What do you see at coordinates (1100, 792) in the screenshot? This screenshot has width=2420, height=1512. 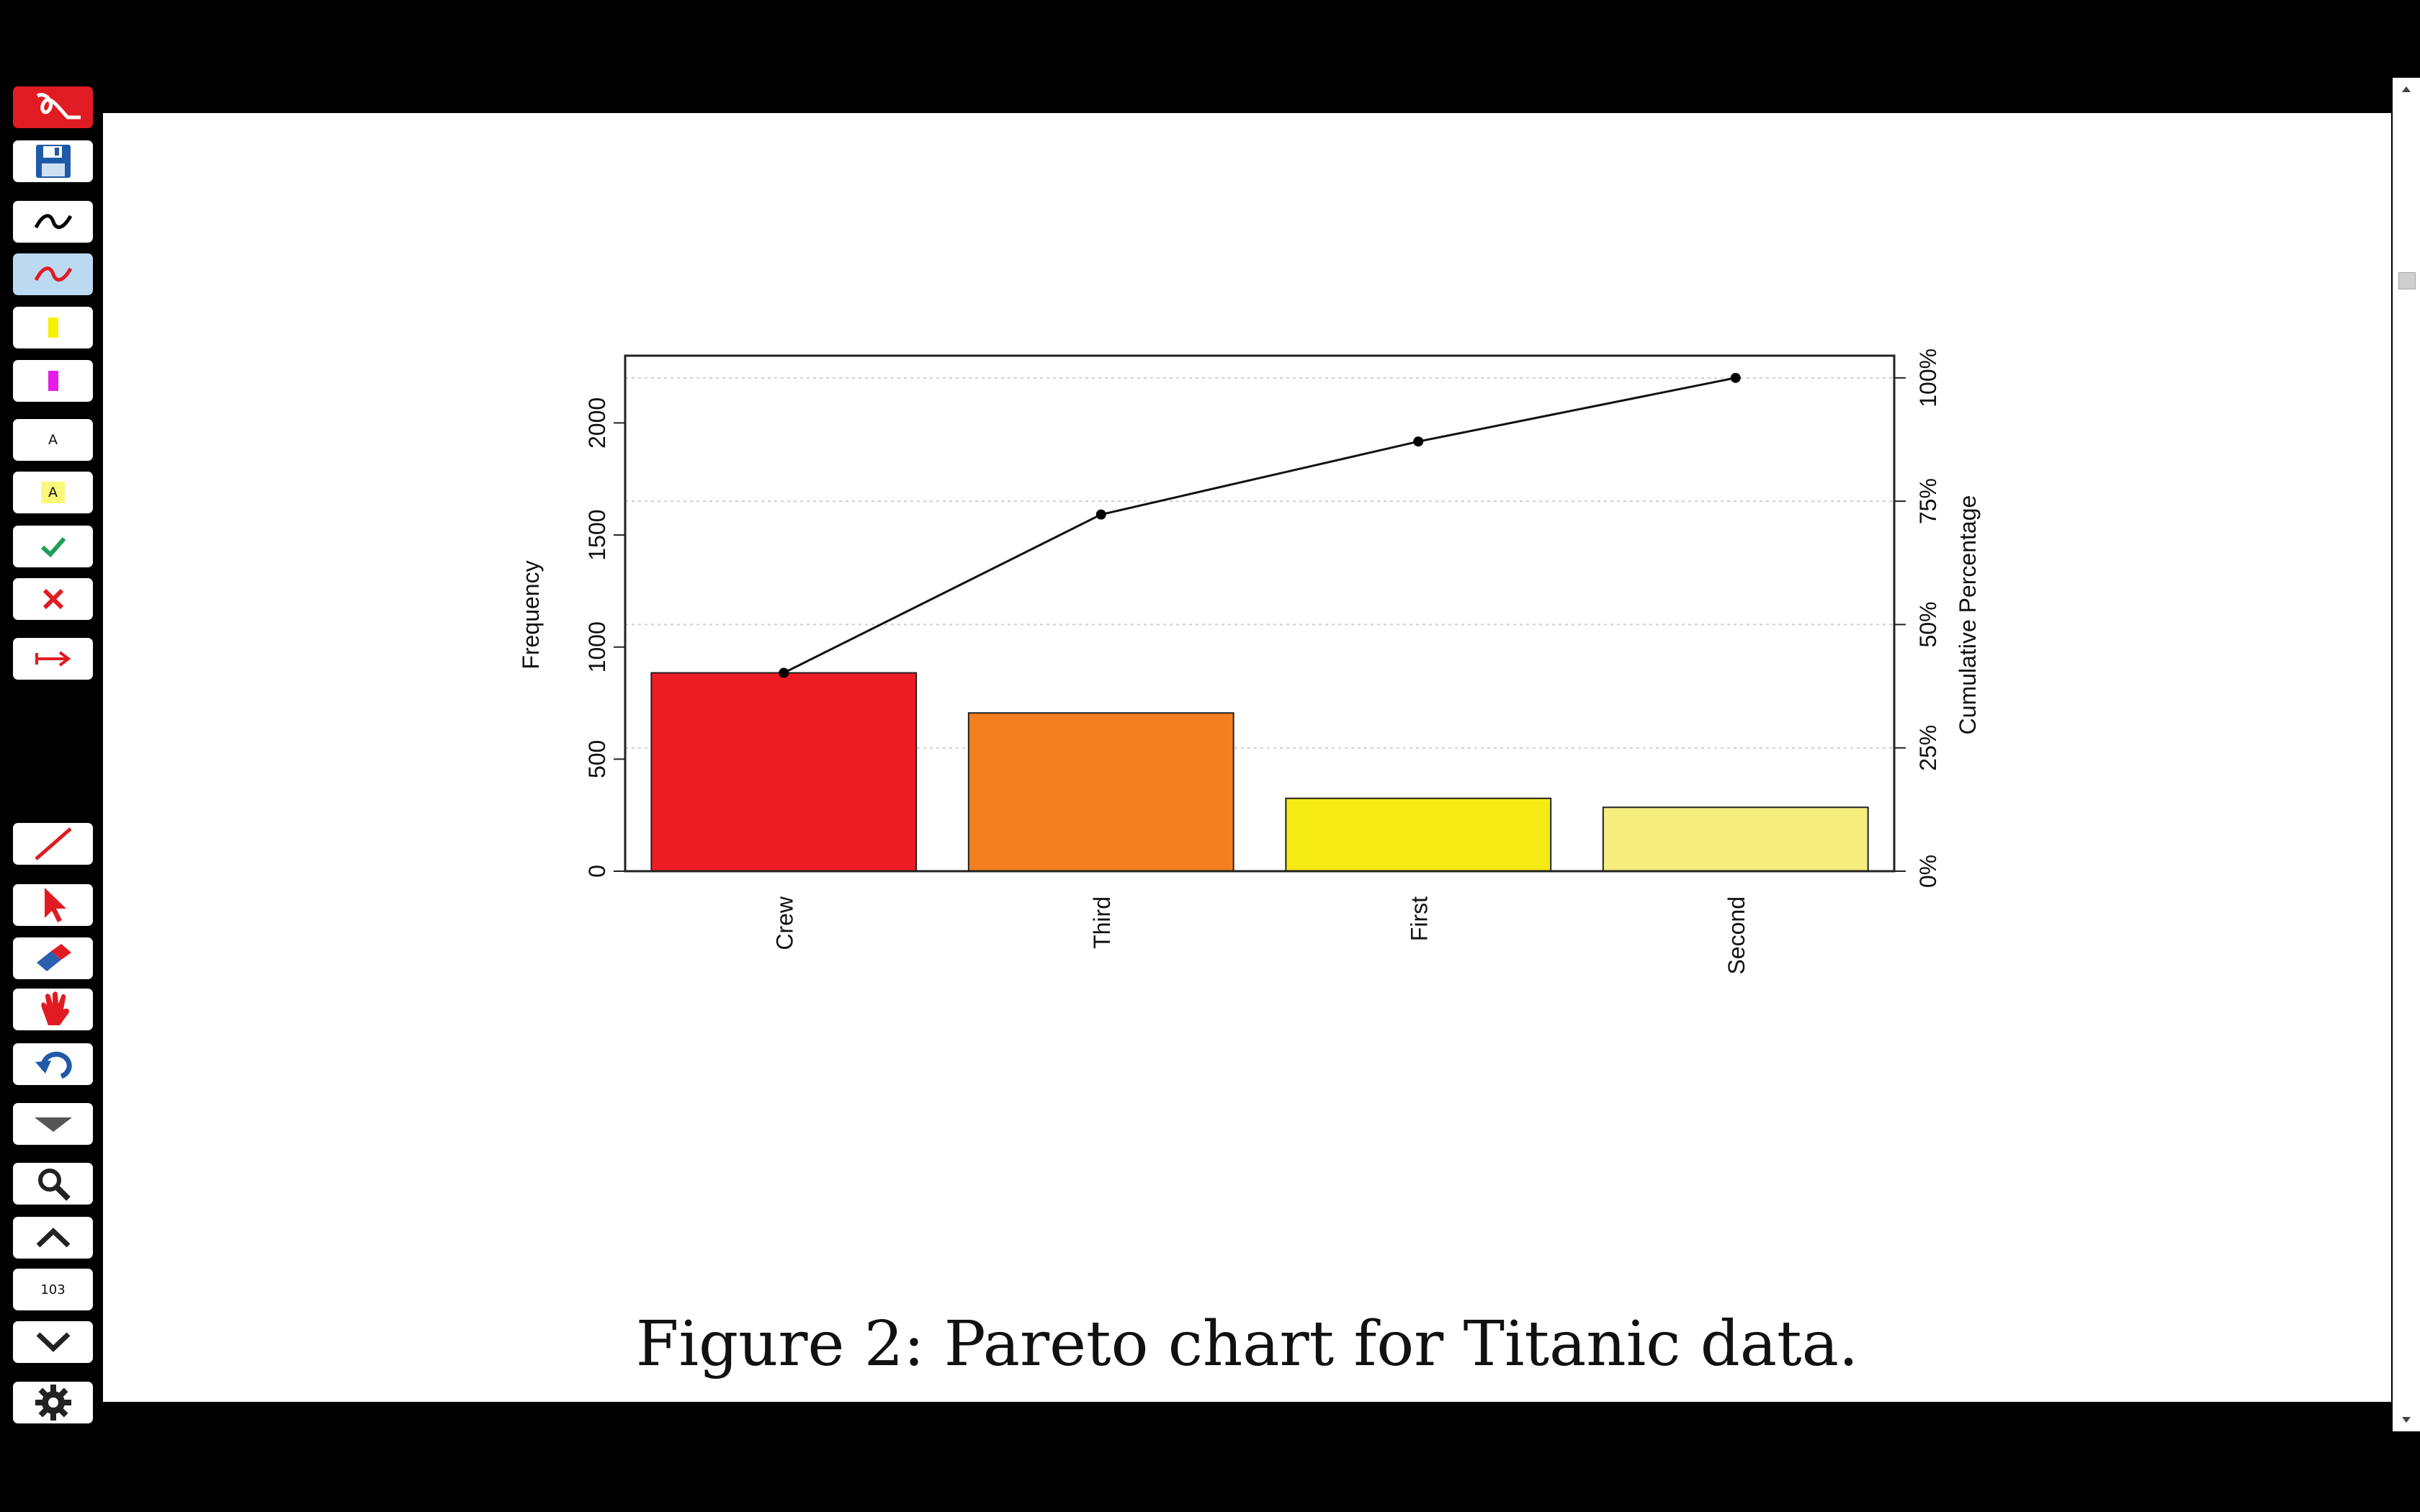 I see `bar-third` at bounding box center [1100, 792].